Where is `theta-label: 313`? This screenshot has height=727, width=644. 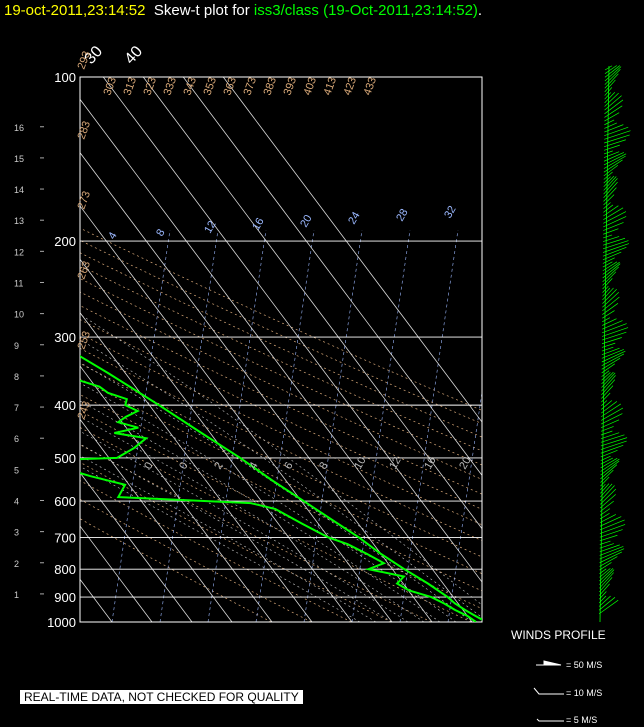 theta-label: 313 is located at coordinates (131, 86).